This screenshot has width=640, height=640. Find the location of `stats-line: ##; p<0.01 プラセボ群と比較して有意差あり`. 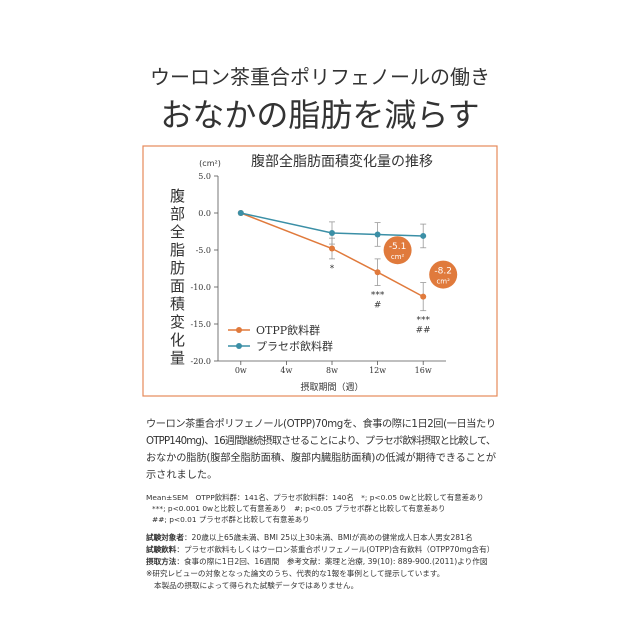

stats-line: ##; p<0.01 プラセボ群と比較して有意差あり is located at coordinates (231, 519).